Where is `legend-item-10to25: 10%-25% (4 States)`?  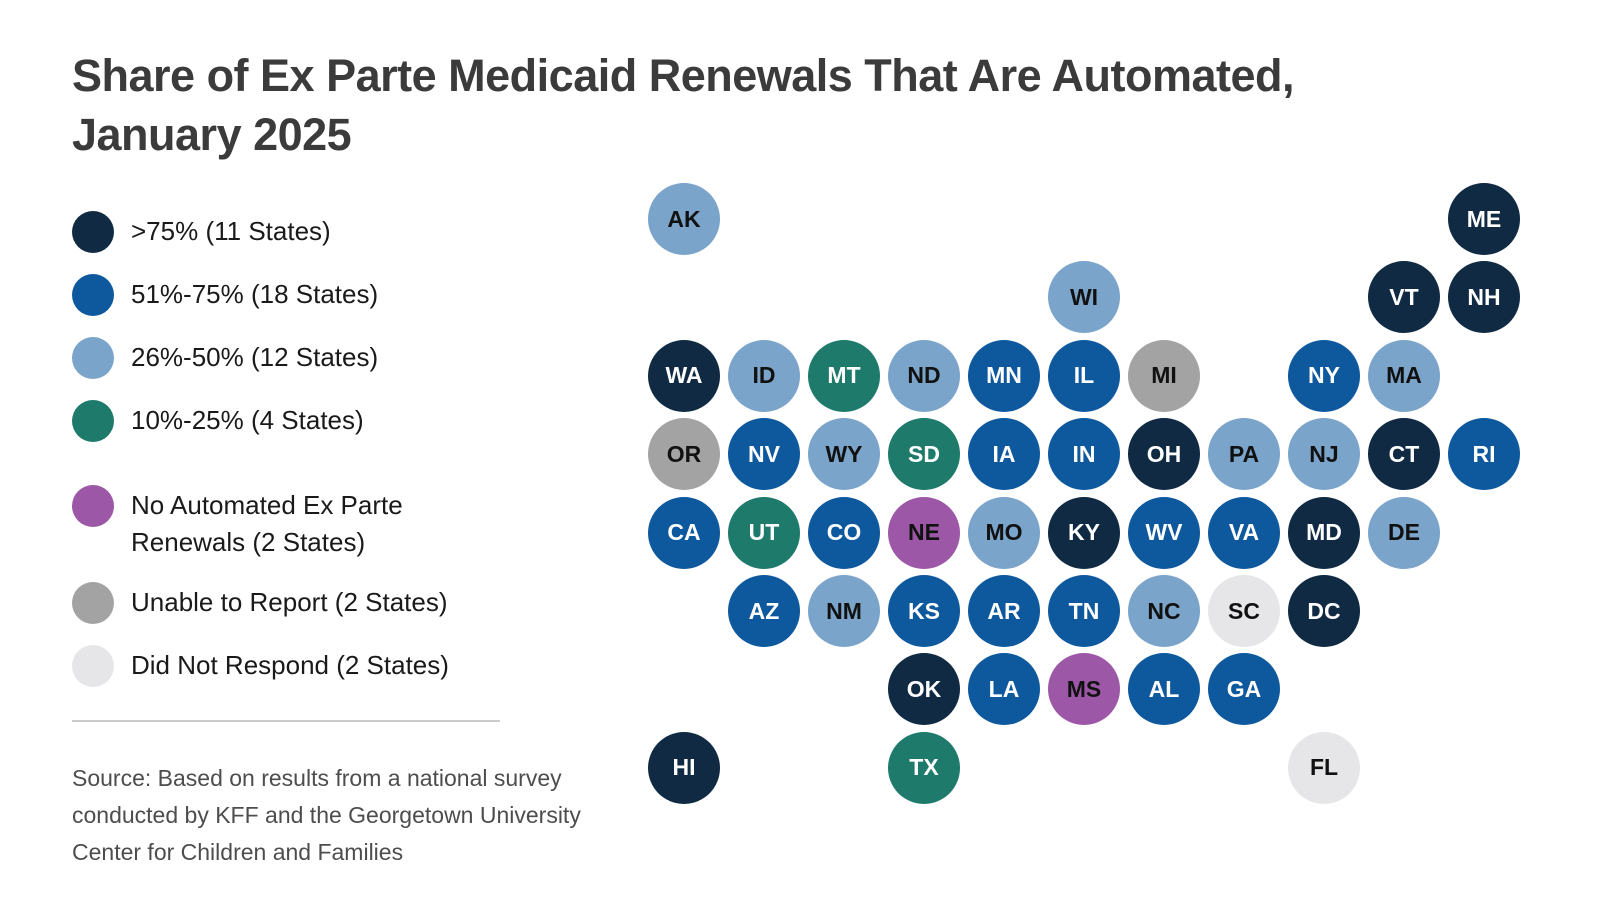
legend-item-10to25: 10%-25% (4 States) is located at coordinates (302, 421).